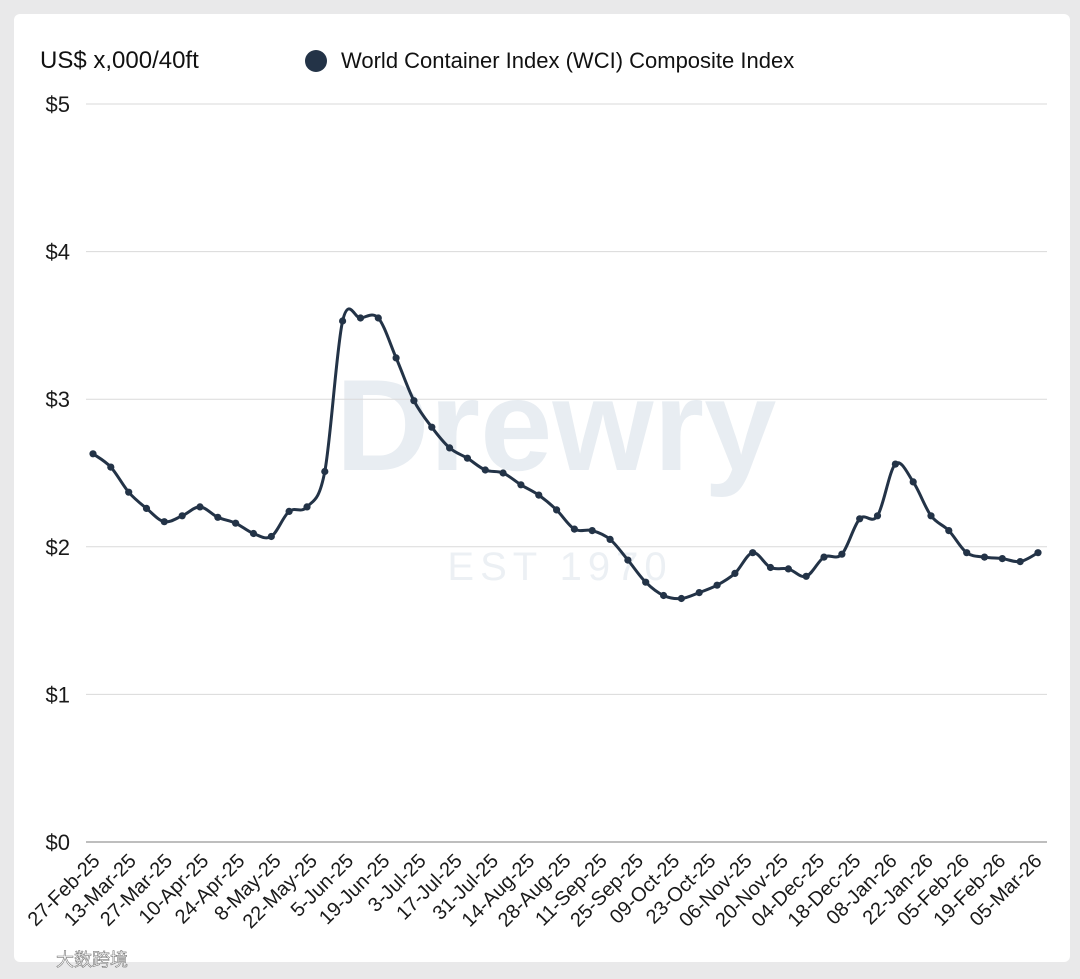 This screenshot has width=1080, height=979. I want to click on y-tick-label: $0, so click(58, 842).